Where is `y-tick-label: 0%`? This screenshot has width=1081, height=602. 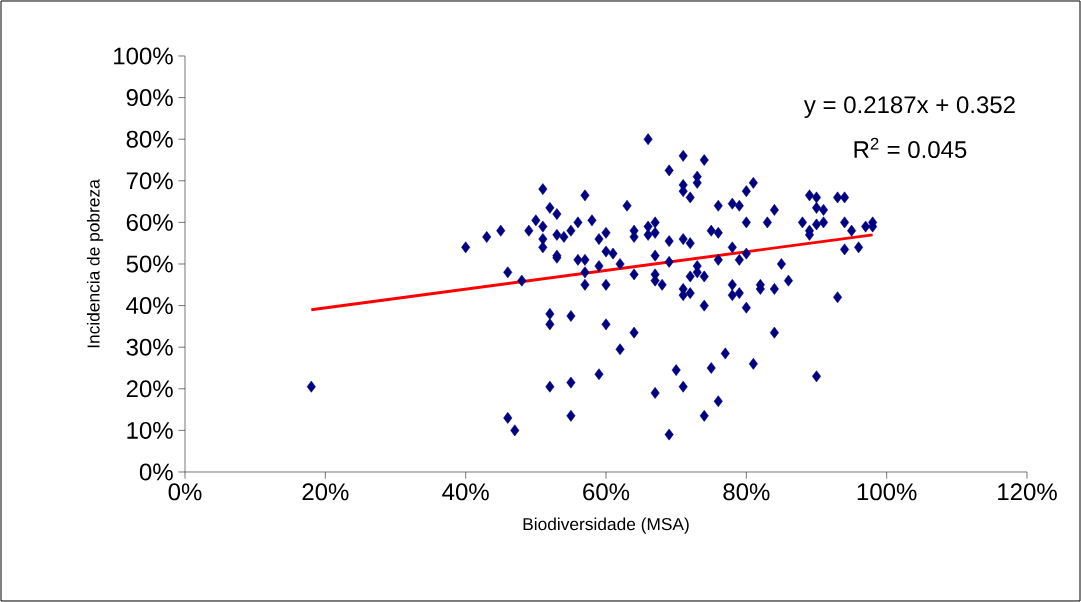 y-tick-label: 0% is located at coordinates (156, 472).